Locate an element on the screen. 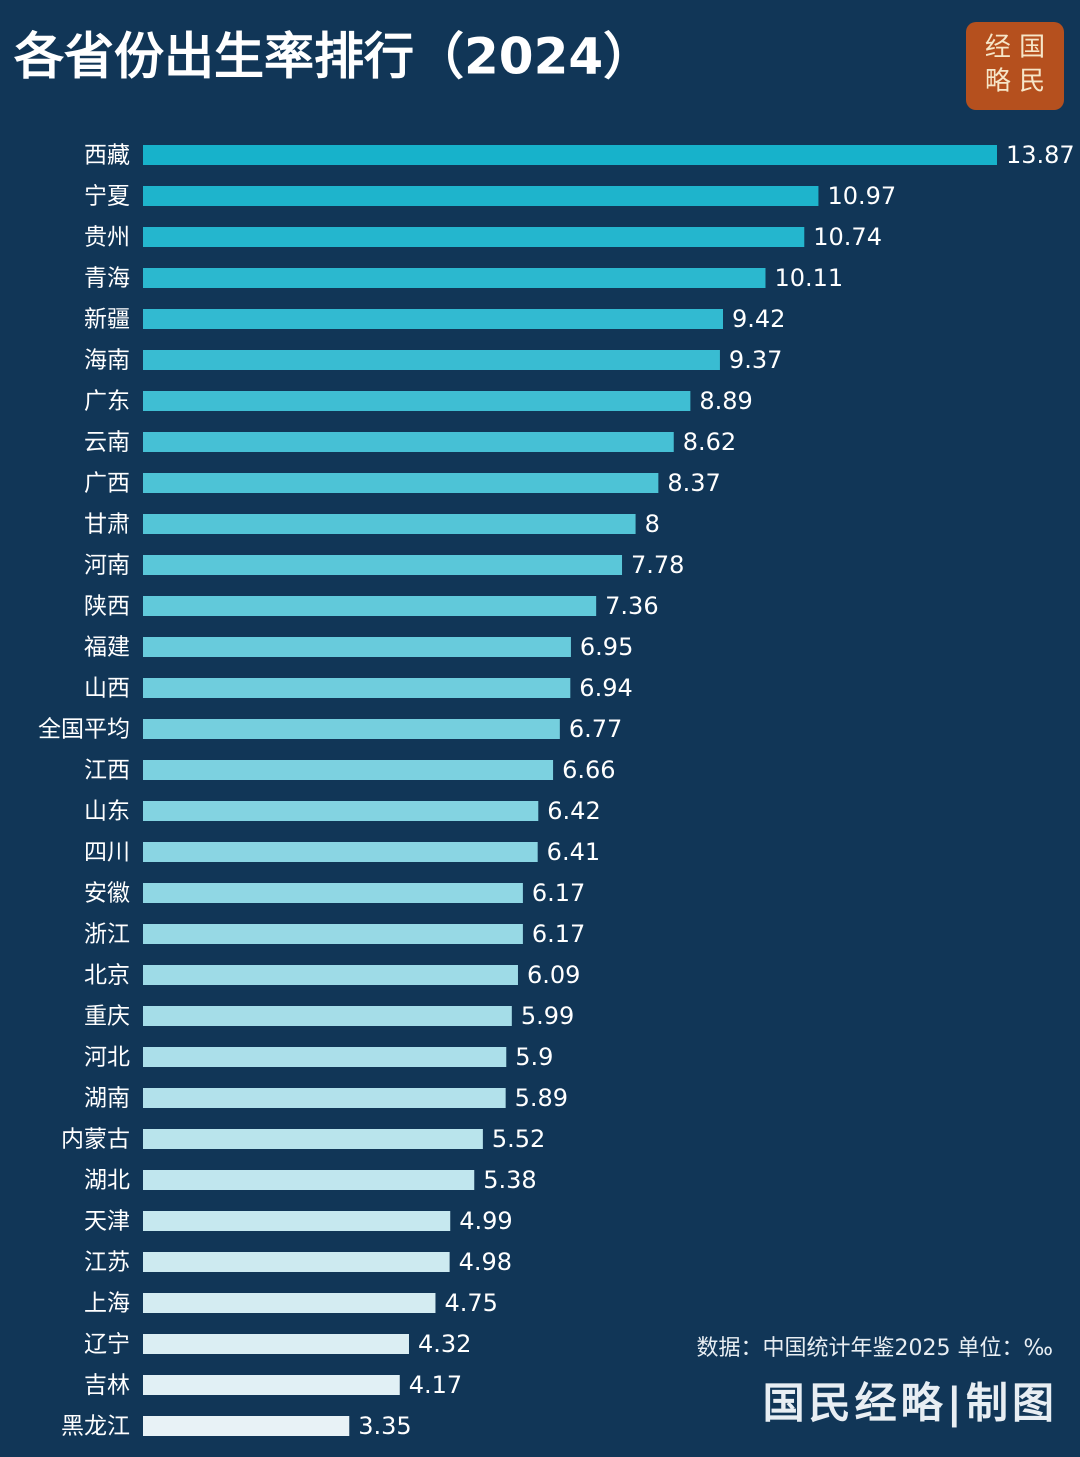 Image resolution: width=1080 pixels, height=1457 pixels. value-label: 5.52 is located at coordinates (518, 1139).